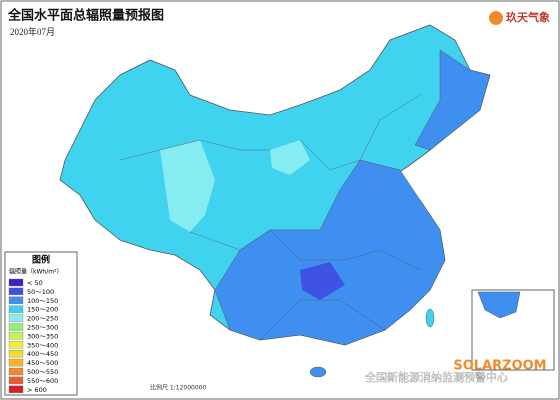 The height and width of the screenshot is (400, 560). I want to click on legend-label: 250～300, so click(42, 328).